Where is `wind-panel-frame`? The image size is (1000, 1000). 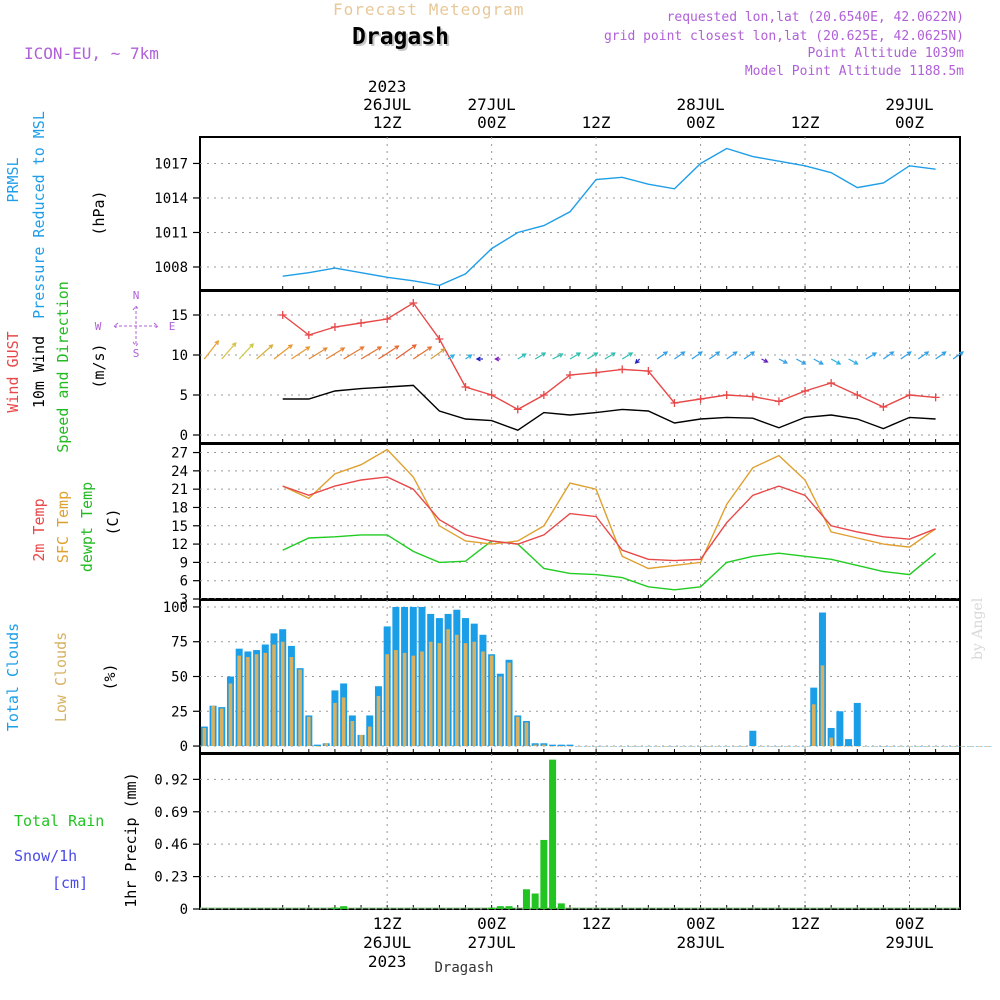
wind-panel-frame is located at coordinates (580, 367).